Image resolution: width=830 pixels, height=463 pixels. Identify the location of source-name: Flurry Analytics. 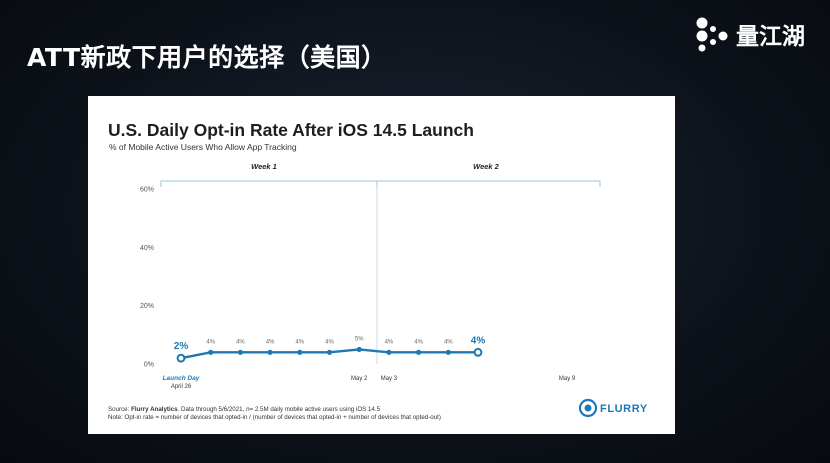
(154, 409).